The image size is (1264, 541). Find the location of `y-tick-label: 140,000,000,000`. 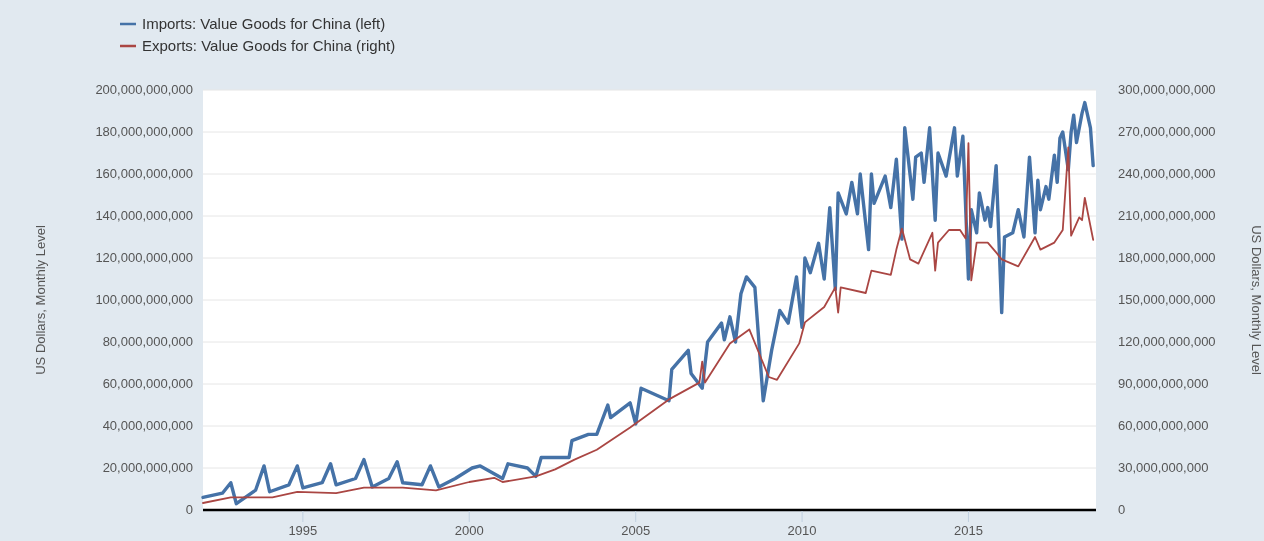

y-tick-label: 140,000,000,000 is located at coordinates (144, 215).